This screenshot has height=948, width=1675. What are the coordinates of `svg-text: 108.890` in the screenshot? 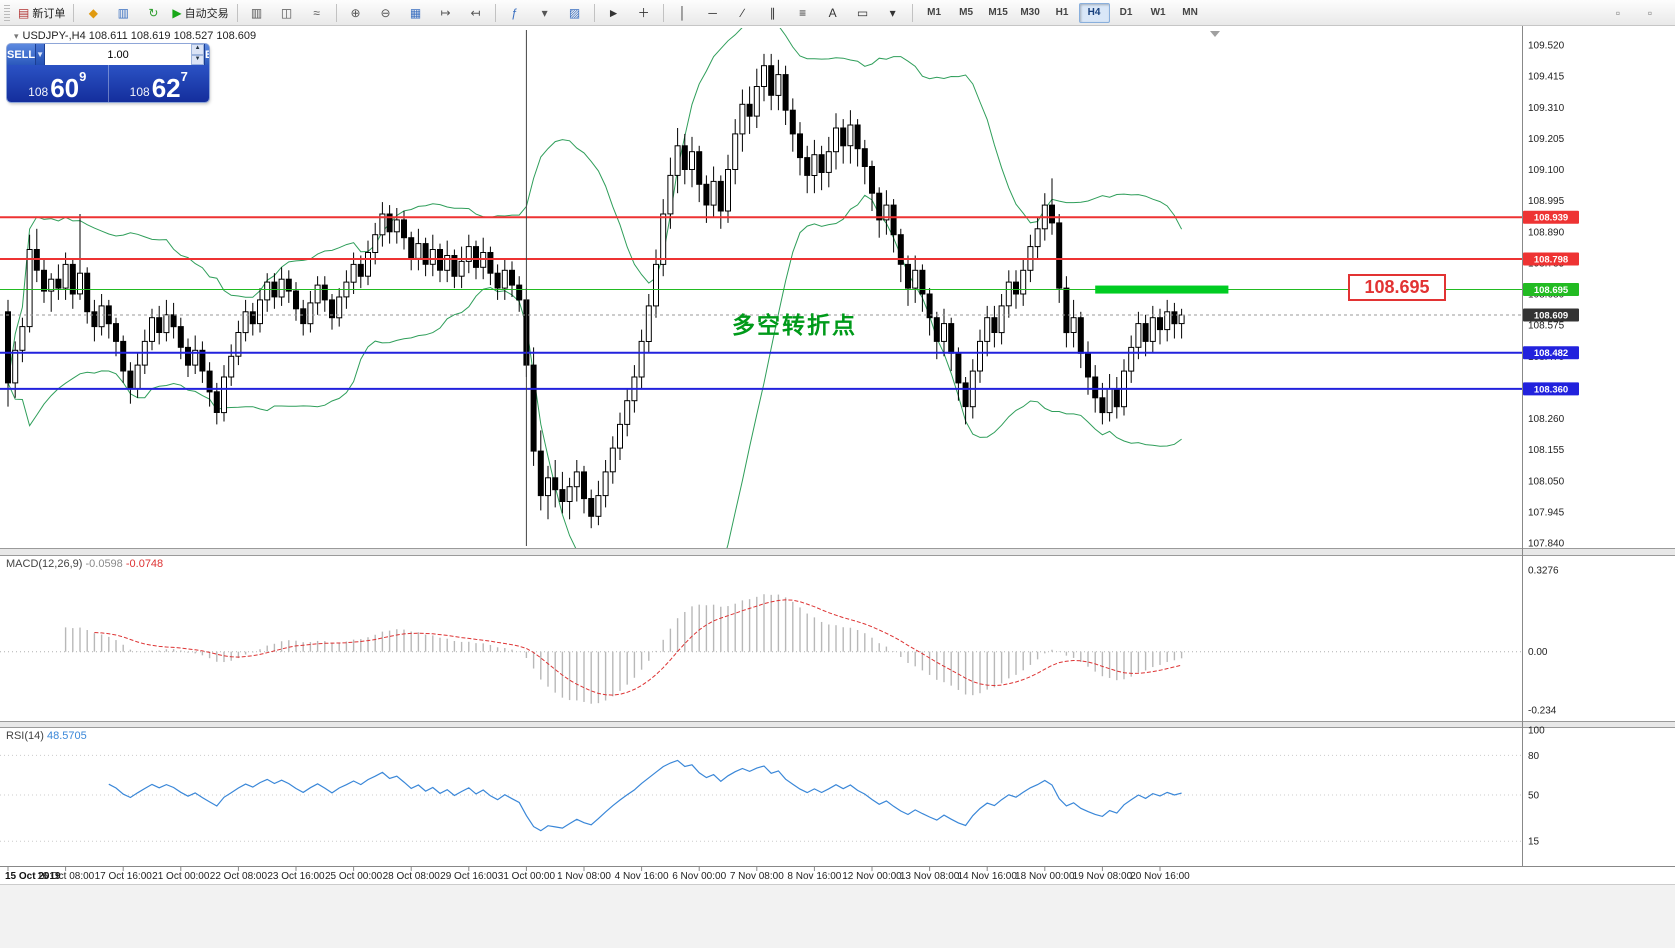 It's located at (1546, 232).